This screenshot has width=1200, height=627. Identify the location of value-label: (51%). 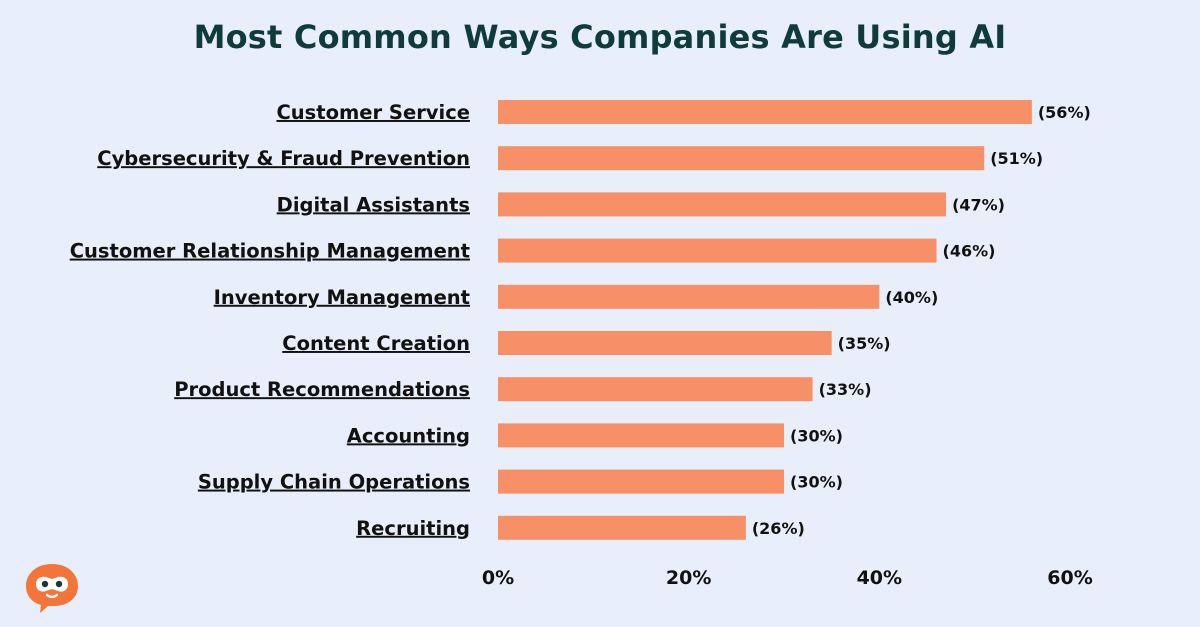
(1016, 158).